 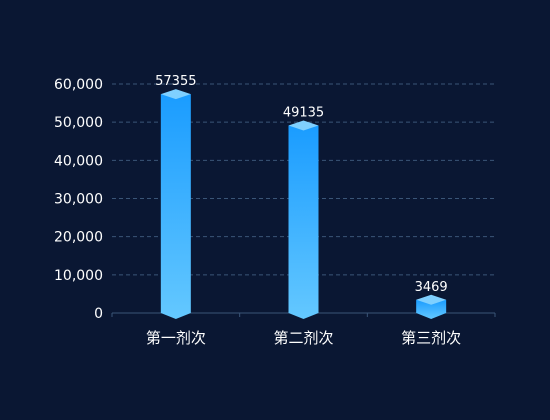 I want to click on y-tick-label: 10,000, so click(x=78, y=276).